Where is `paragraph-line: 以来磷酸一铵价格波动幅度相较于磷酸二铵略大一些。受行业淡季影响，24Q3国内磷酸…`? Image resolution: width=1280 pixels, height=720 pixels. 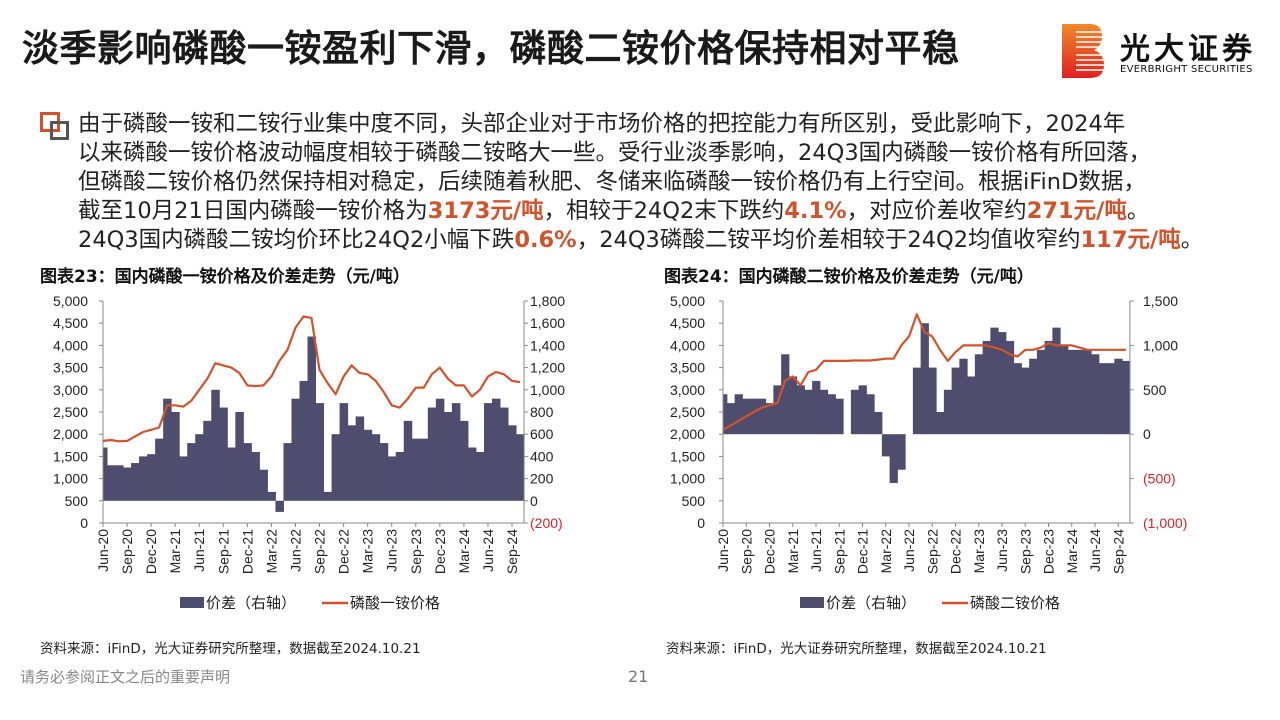
paragraph-line: 以来磷酸一铵价格波动幅度相较于磷酸二铵略大一些。受行业淡季影响，24Q3国内磷酸… is located at coordinates (640, 153).